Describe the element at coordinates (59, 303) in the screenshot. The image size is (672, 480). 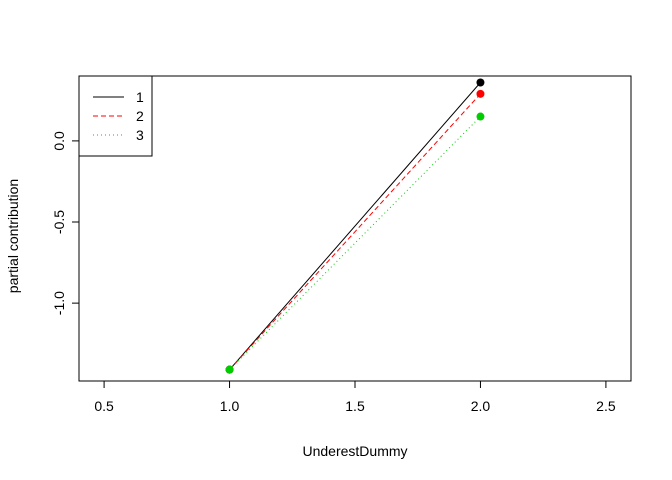
I see `y-tick-label: -1.0` at that location.